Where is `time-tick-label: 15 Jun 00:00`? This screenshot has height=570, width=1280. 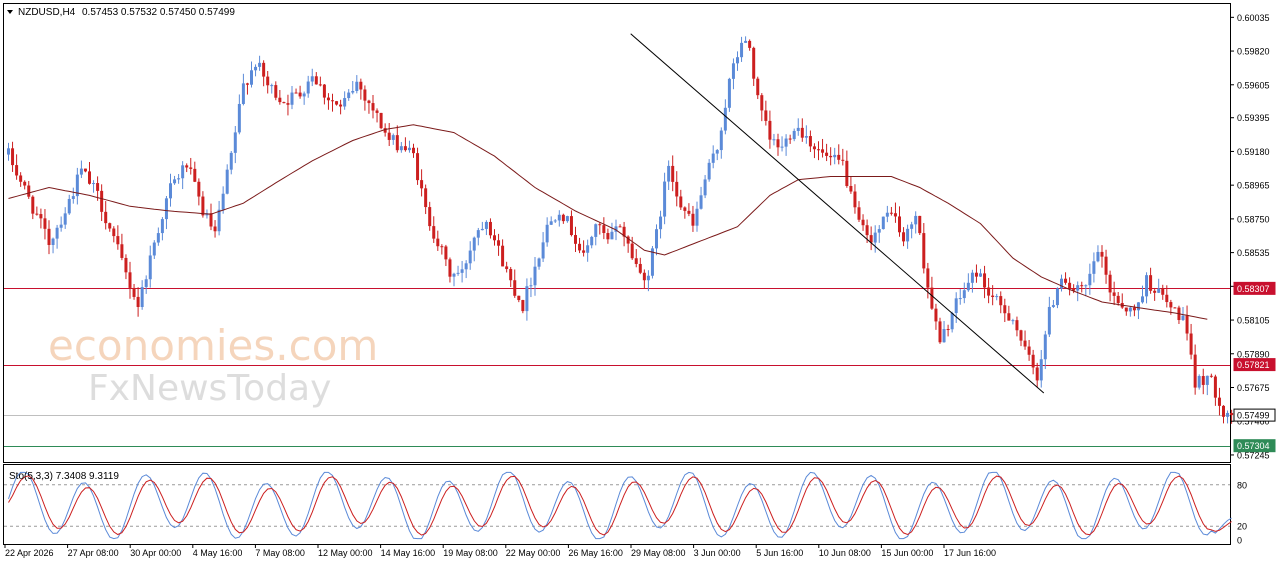 time-tick-label: 15 Jun 00:00 is located at coordinates (907, 553).